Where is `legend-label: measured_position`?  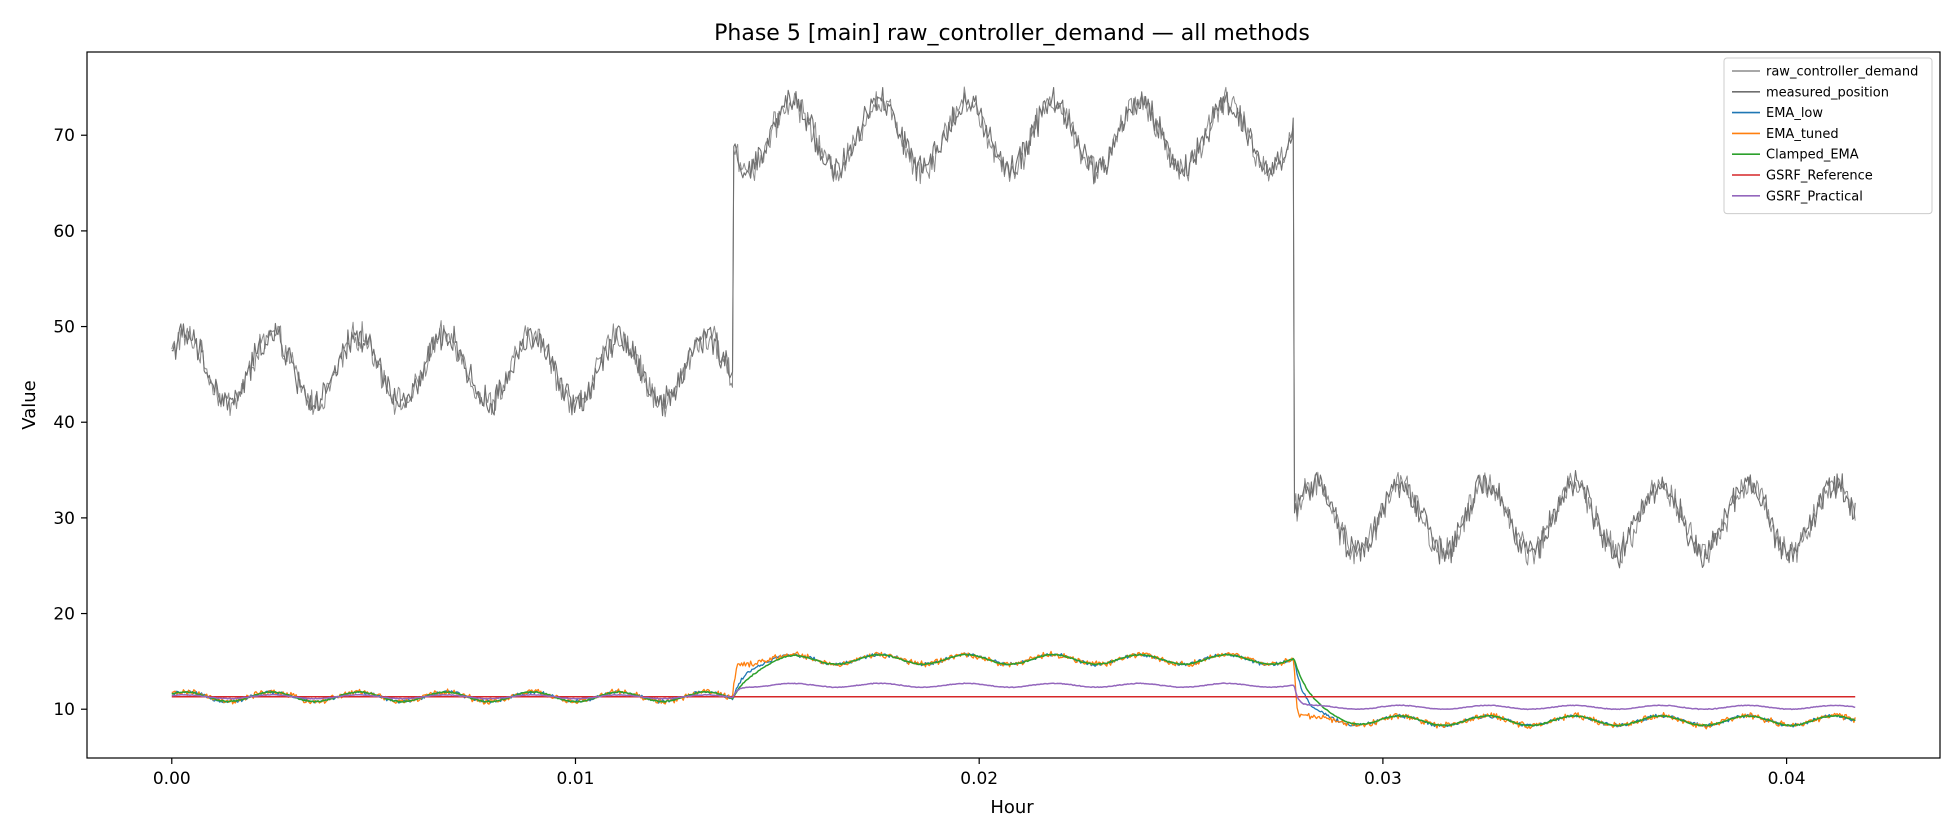
legend-label: measured_position is located at coordinates (1827, 92).